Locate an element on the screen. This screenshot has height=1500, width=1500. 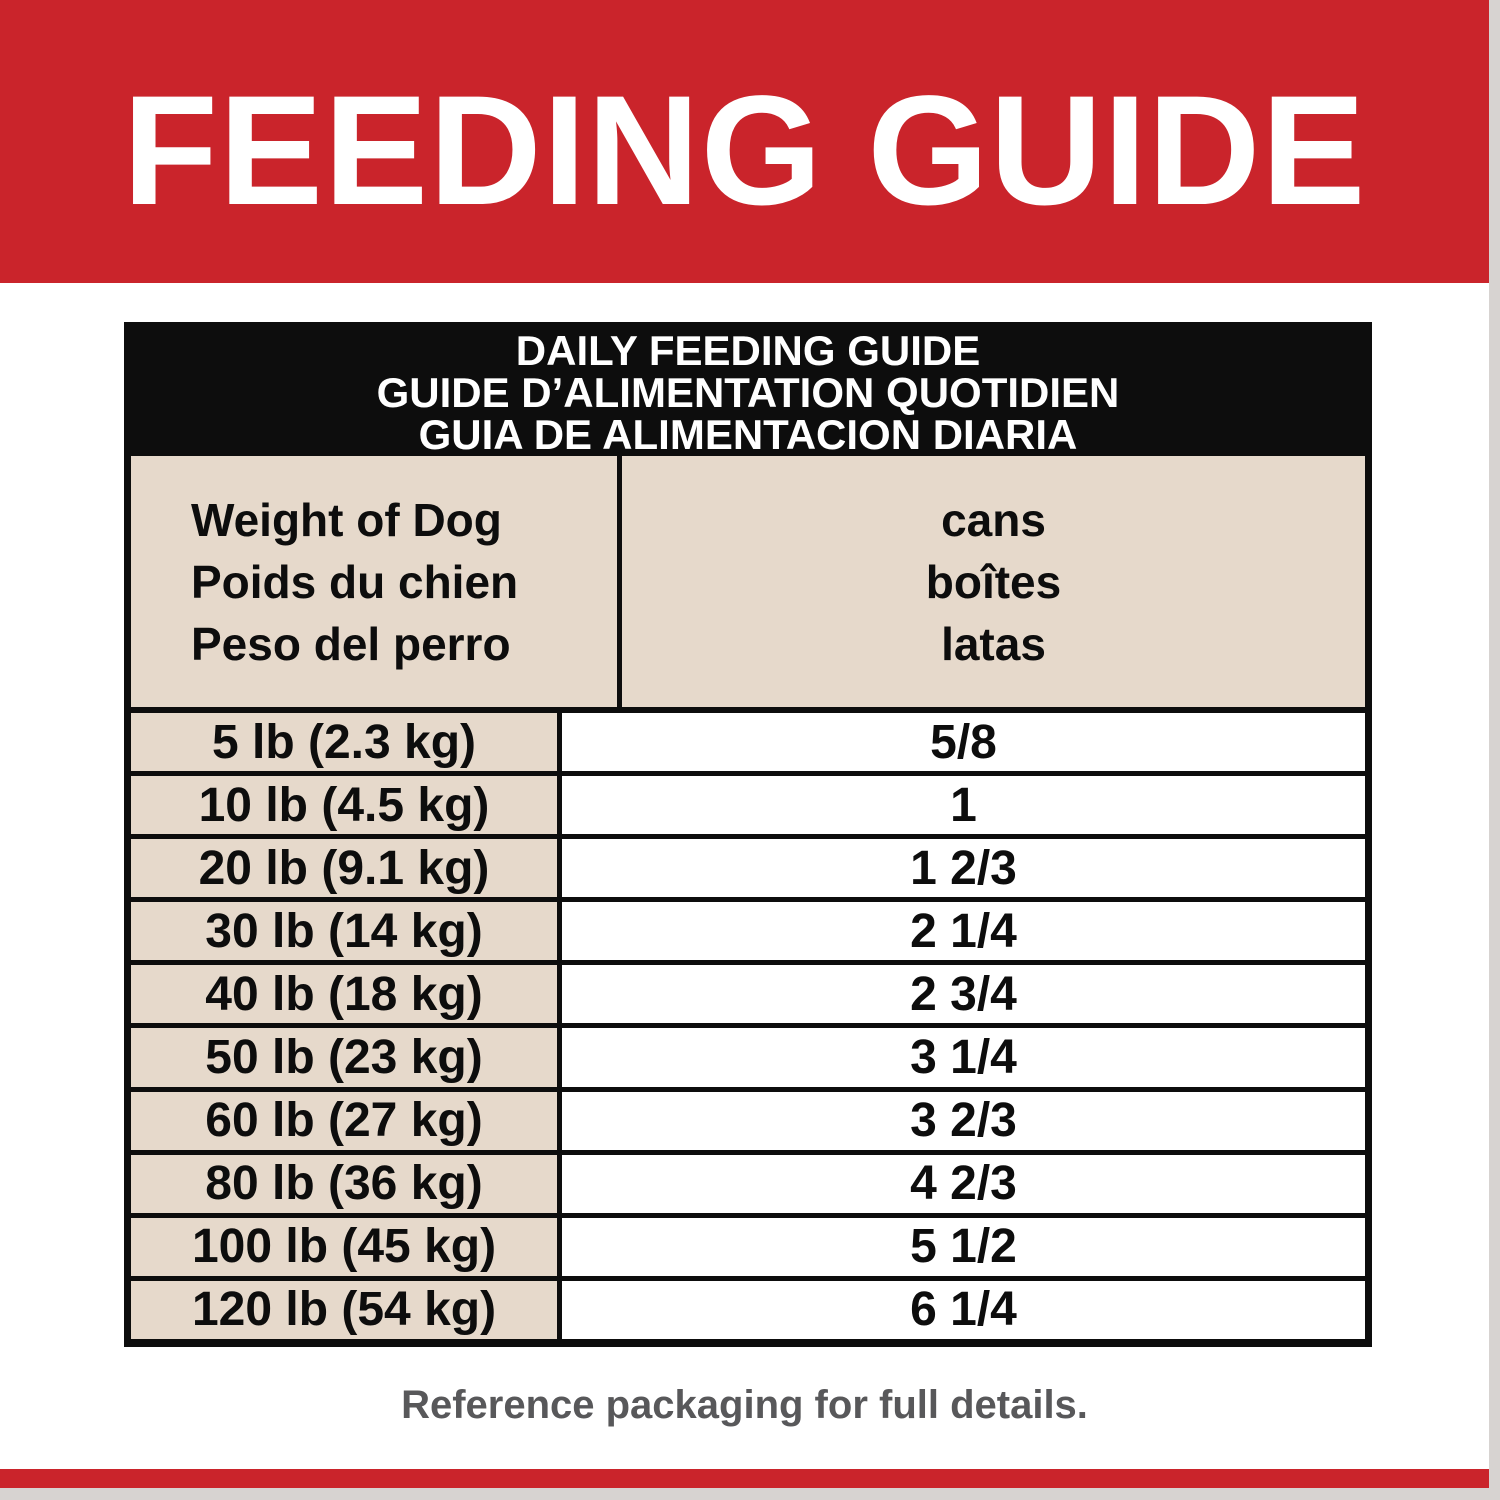
cans-cell: 3 1/4 is located at coordinates (963, 1057).